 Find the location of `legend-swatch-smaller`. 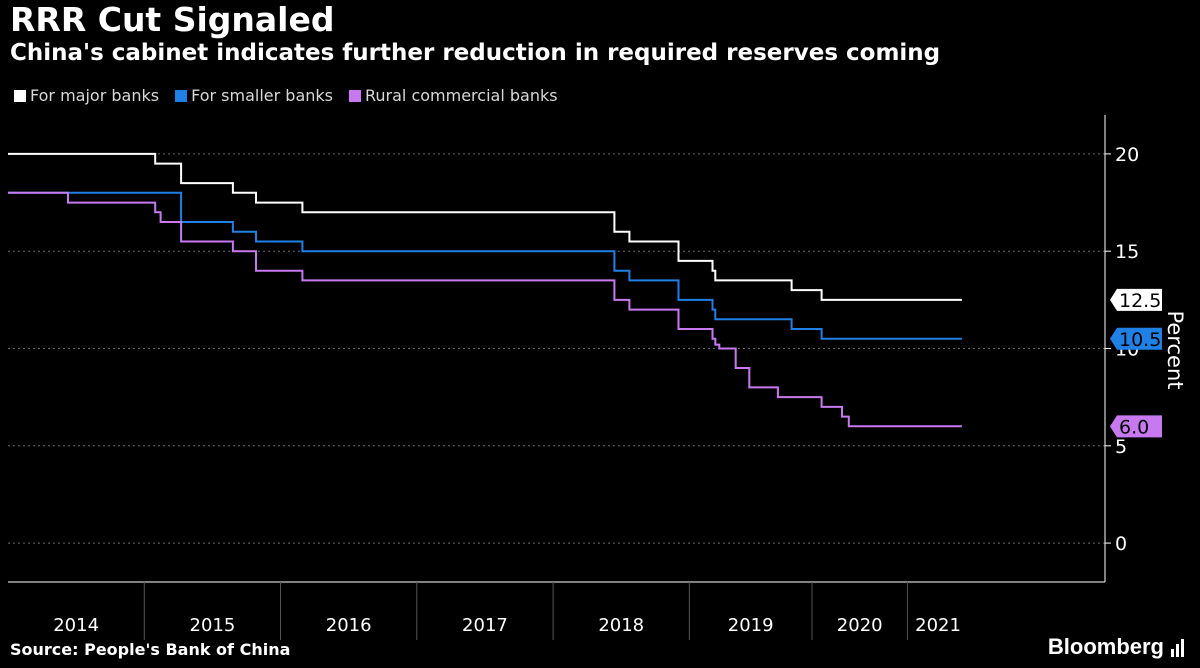

legend-swatch-smaller is located at coordinates (181, 95).